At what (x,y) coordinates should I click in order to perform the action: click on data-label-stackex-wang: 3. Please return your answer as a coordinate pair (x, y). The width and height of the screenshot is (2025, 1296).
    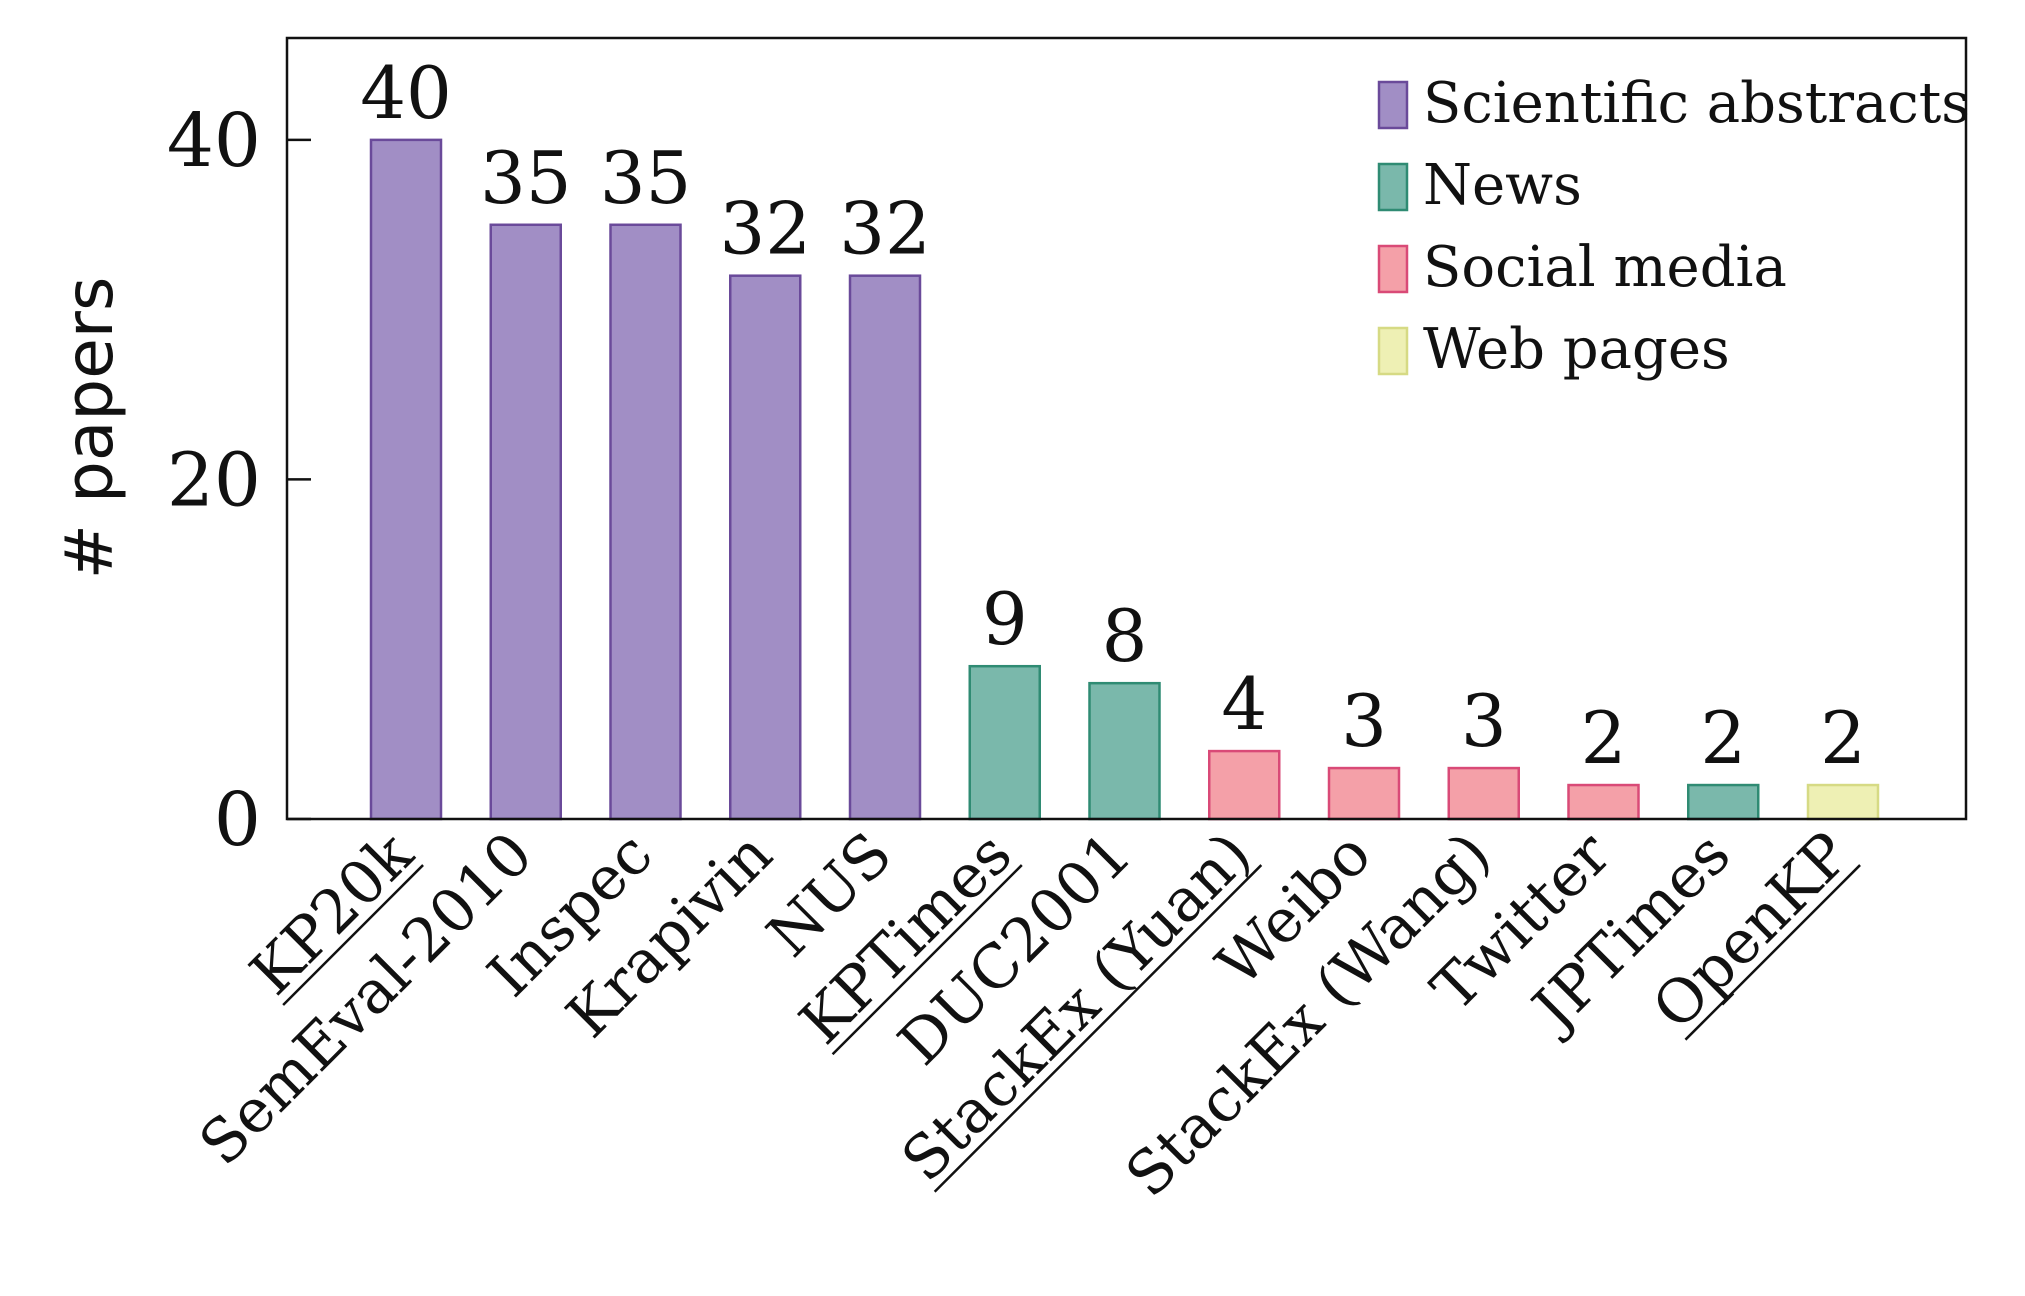
    Looking at the image, I should click on (1484, 721).